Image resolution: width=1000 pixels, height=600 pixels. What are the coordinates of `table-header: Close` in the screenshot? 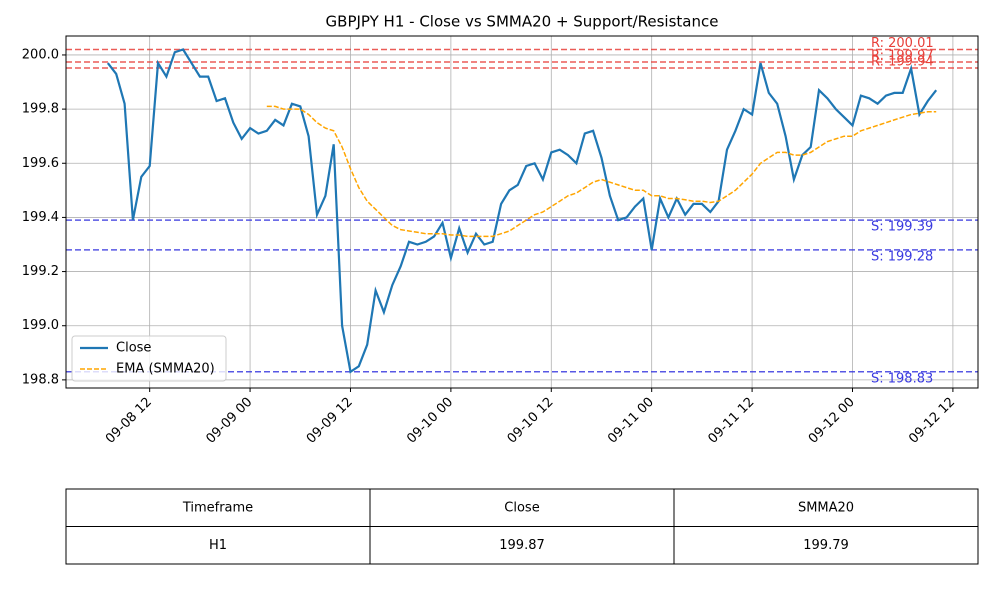 It's located at (521, 507).